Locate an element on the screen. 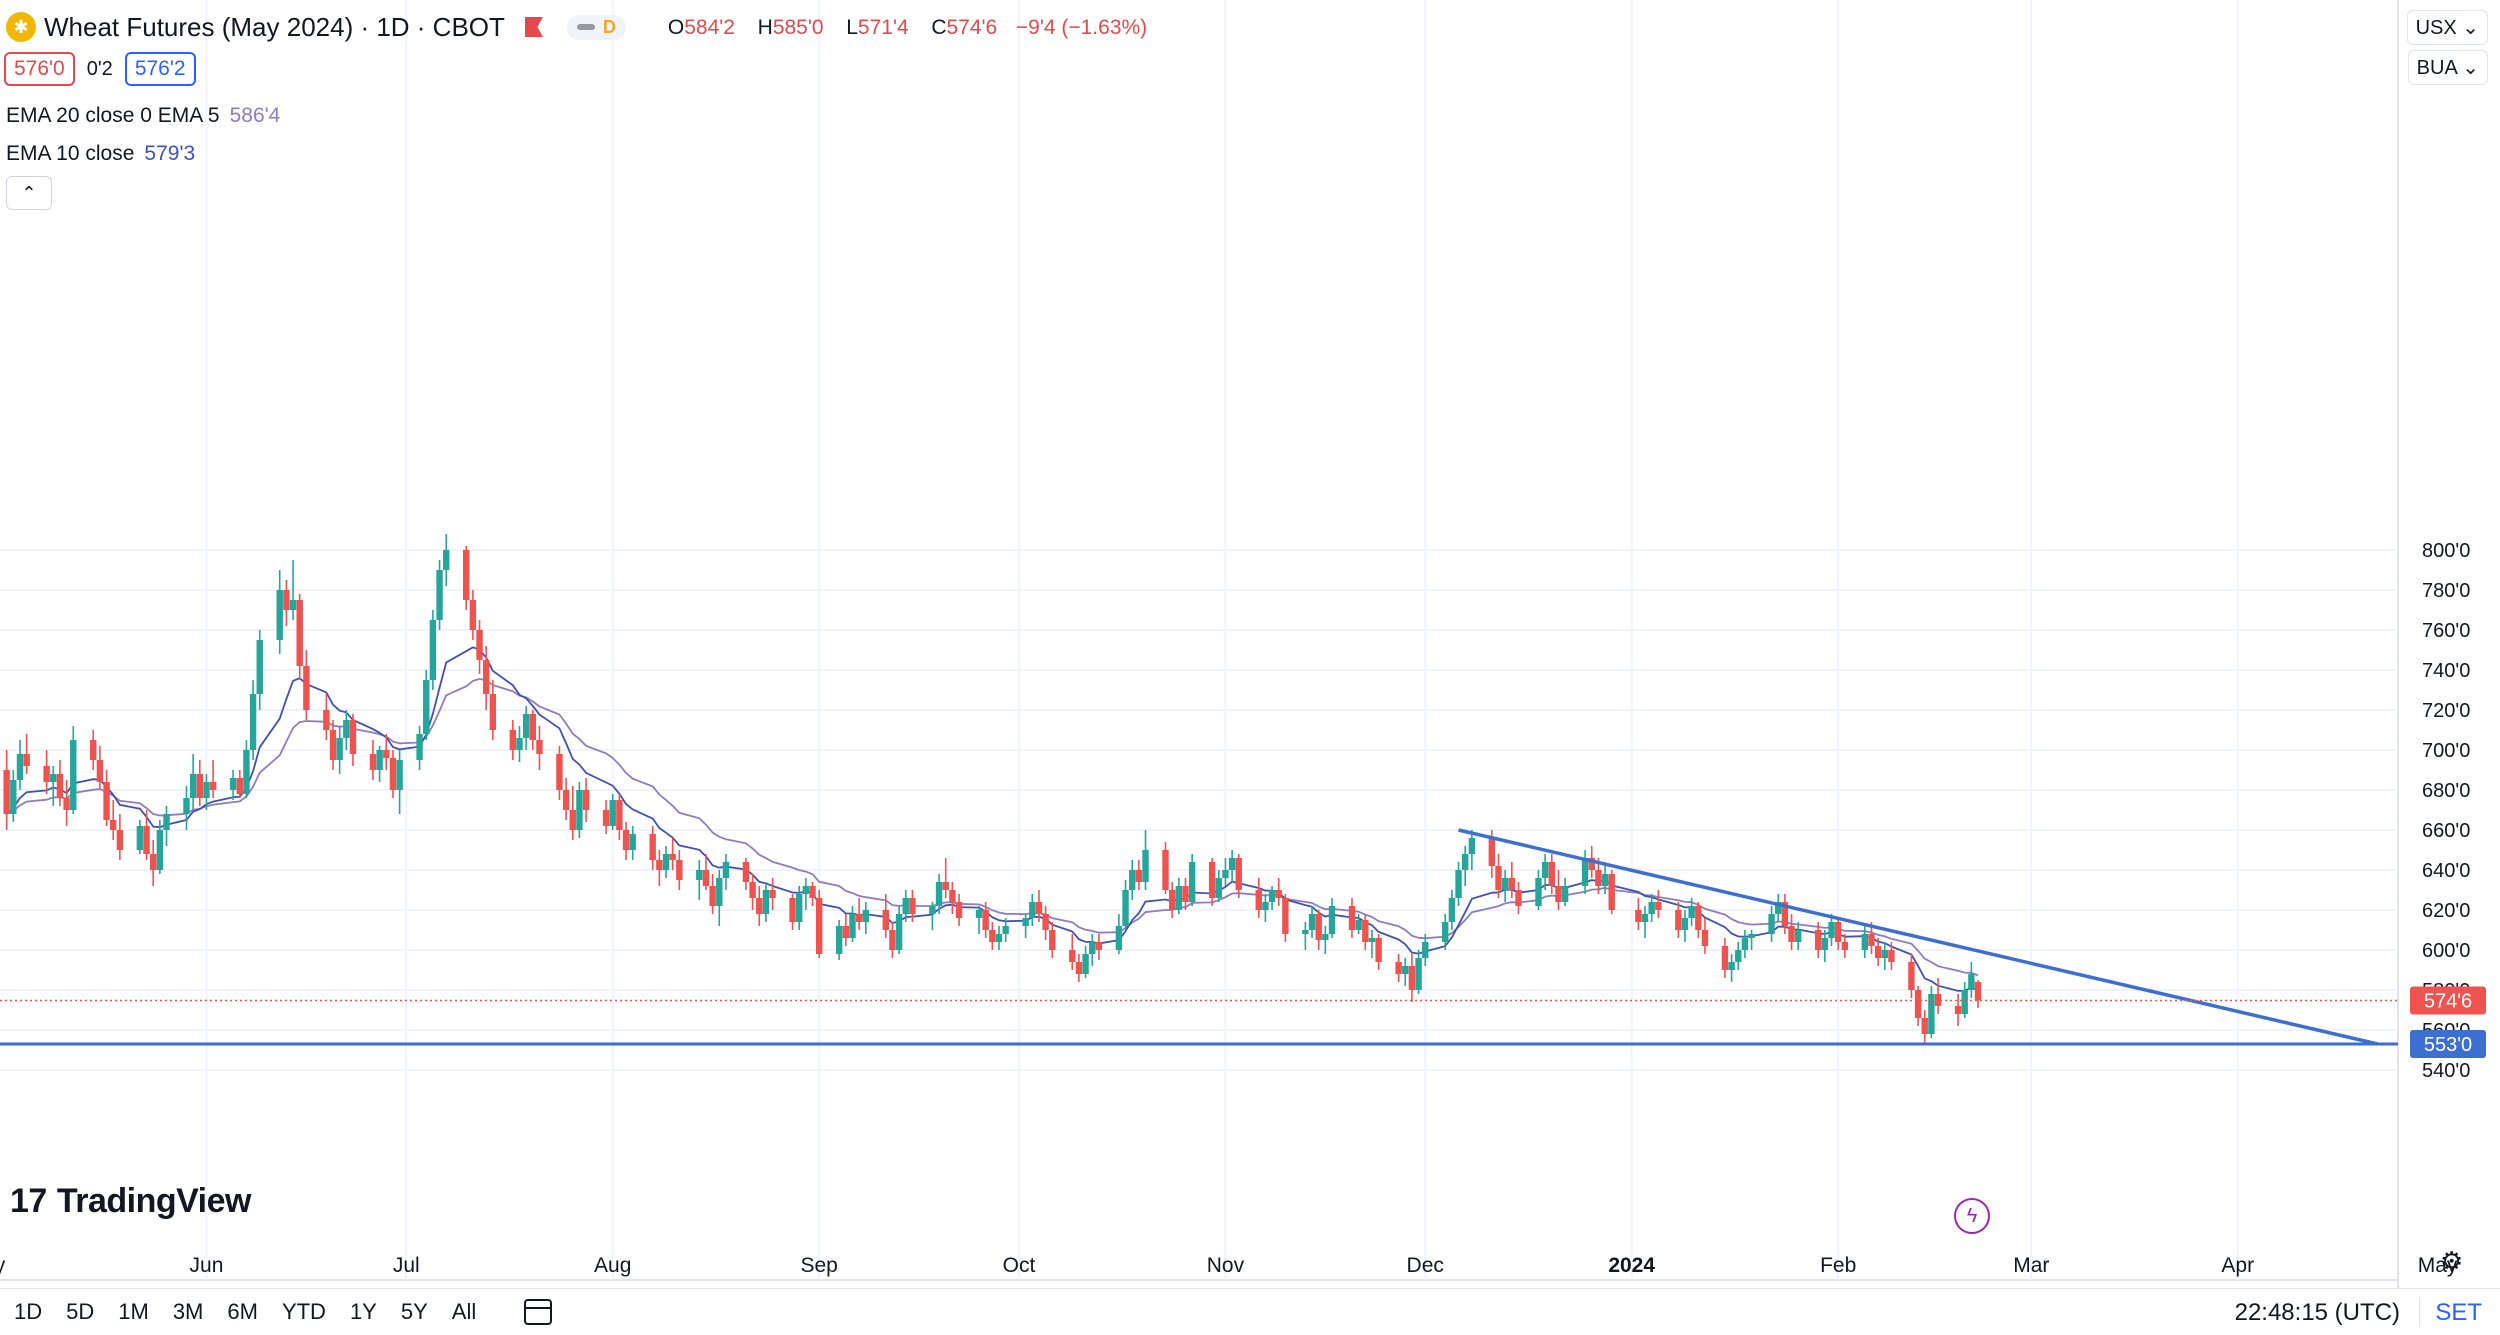 This screenshot has width=2500, height=1335. ask-price: 576'2 is located at coordinates (160, 69).